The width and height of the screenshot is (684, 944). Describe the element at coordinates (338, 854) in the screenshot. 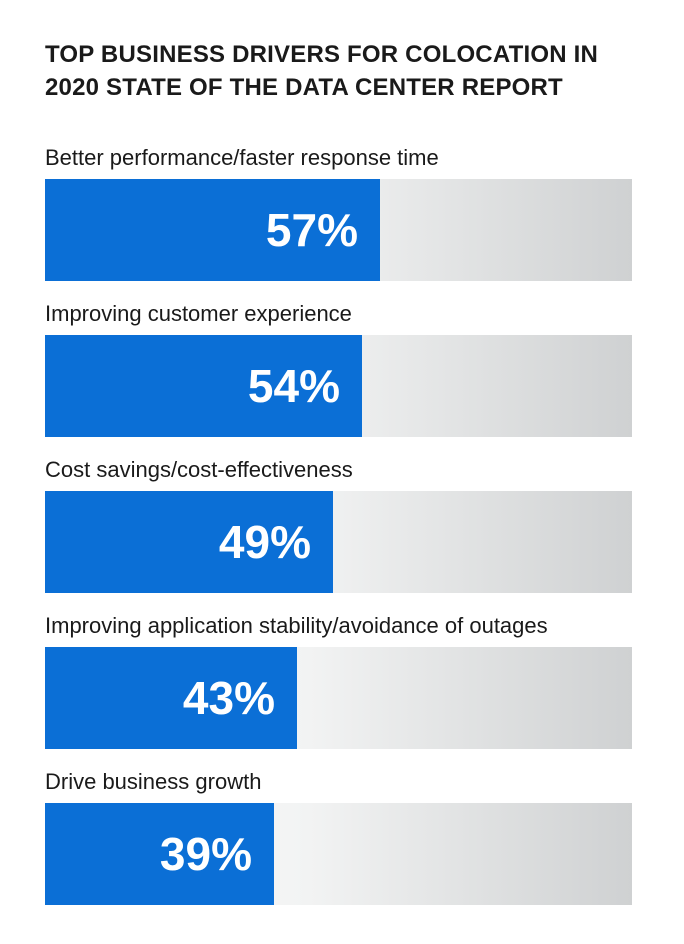

I see `bar-track: 39%` at that location.